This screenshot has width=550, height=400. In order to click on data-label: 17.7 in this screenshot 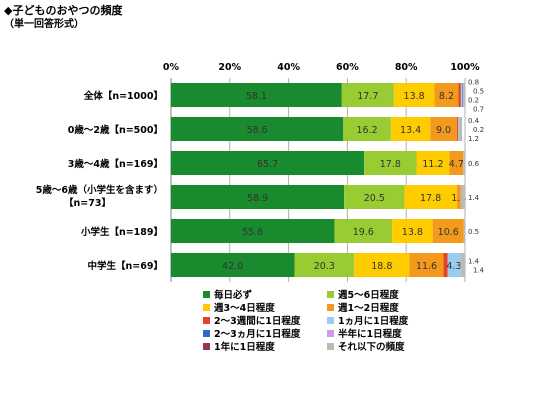, I will do `click(367, 96)`.